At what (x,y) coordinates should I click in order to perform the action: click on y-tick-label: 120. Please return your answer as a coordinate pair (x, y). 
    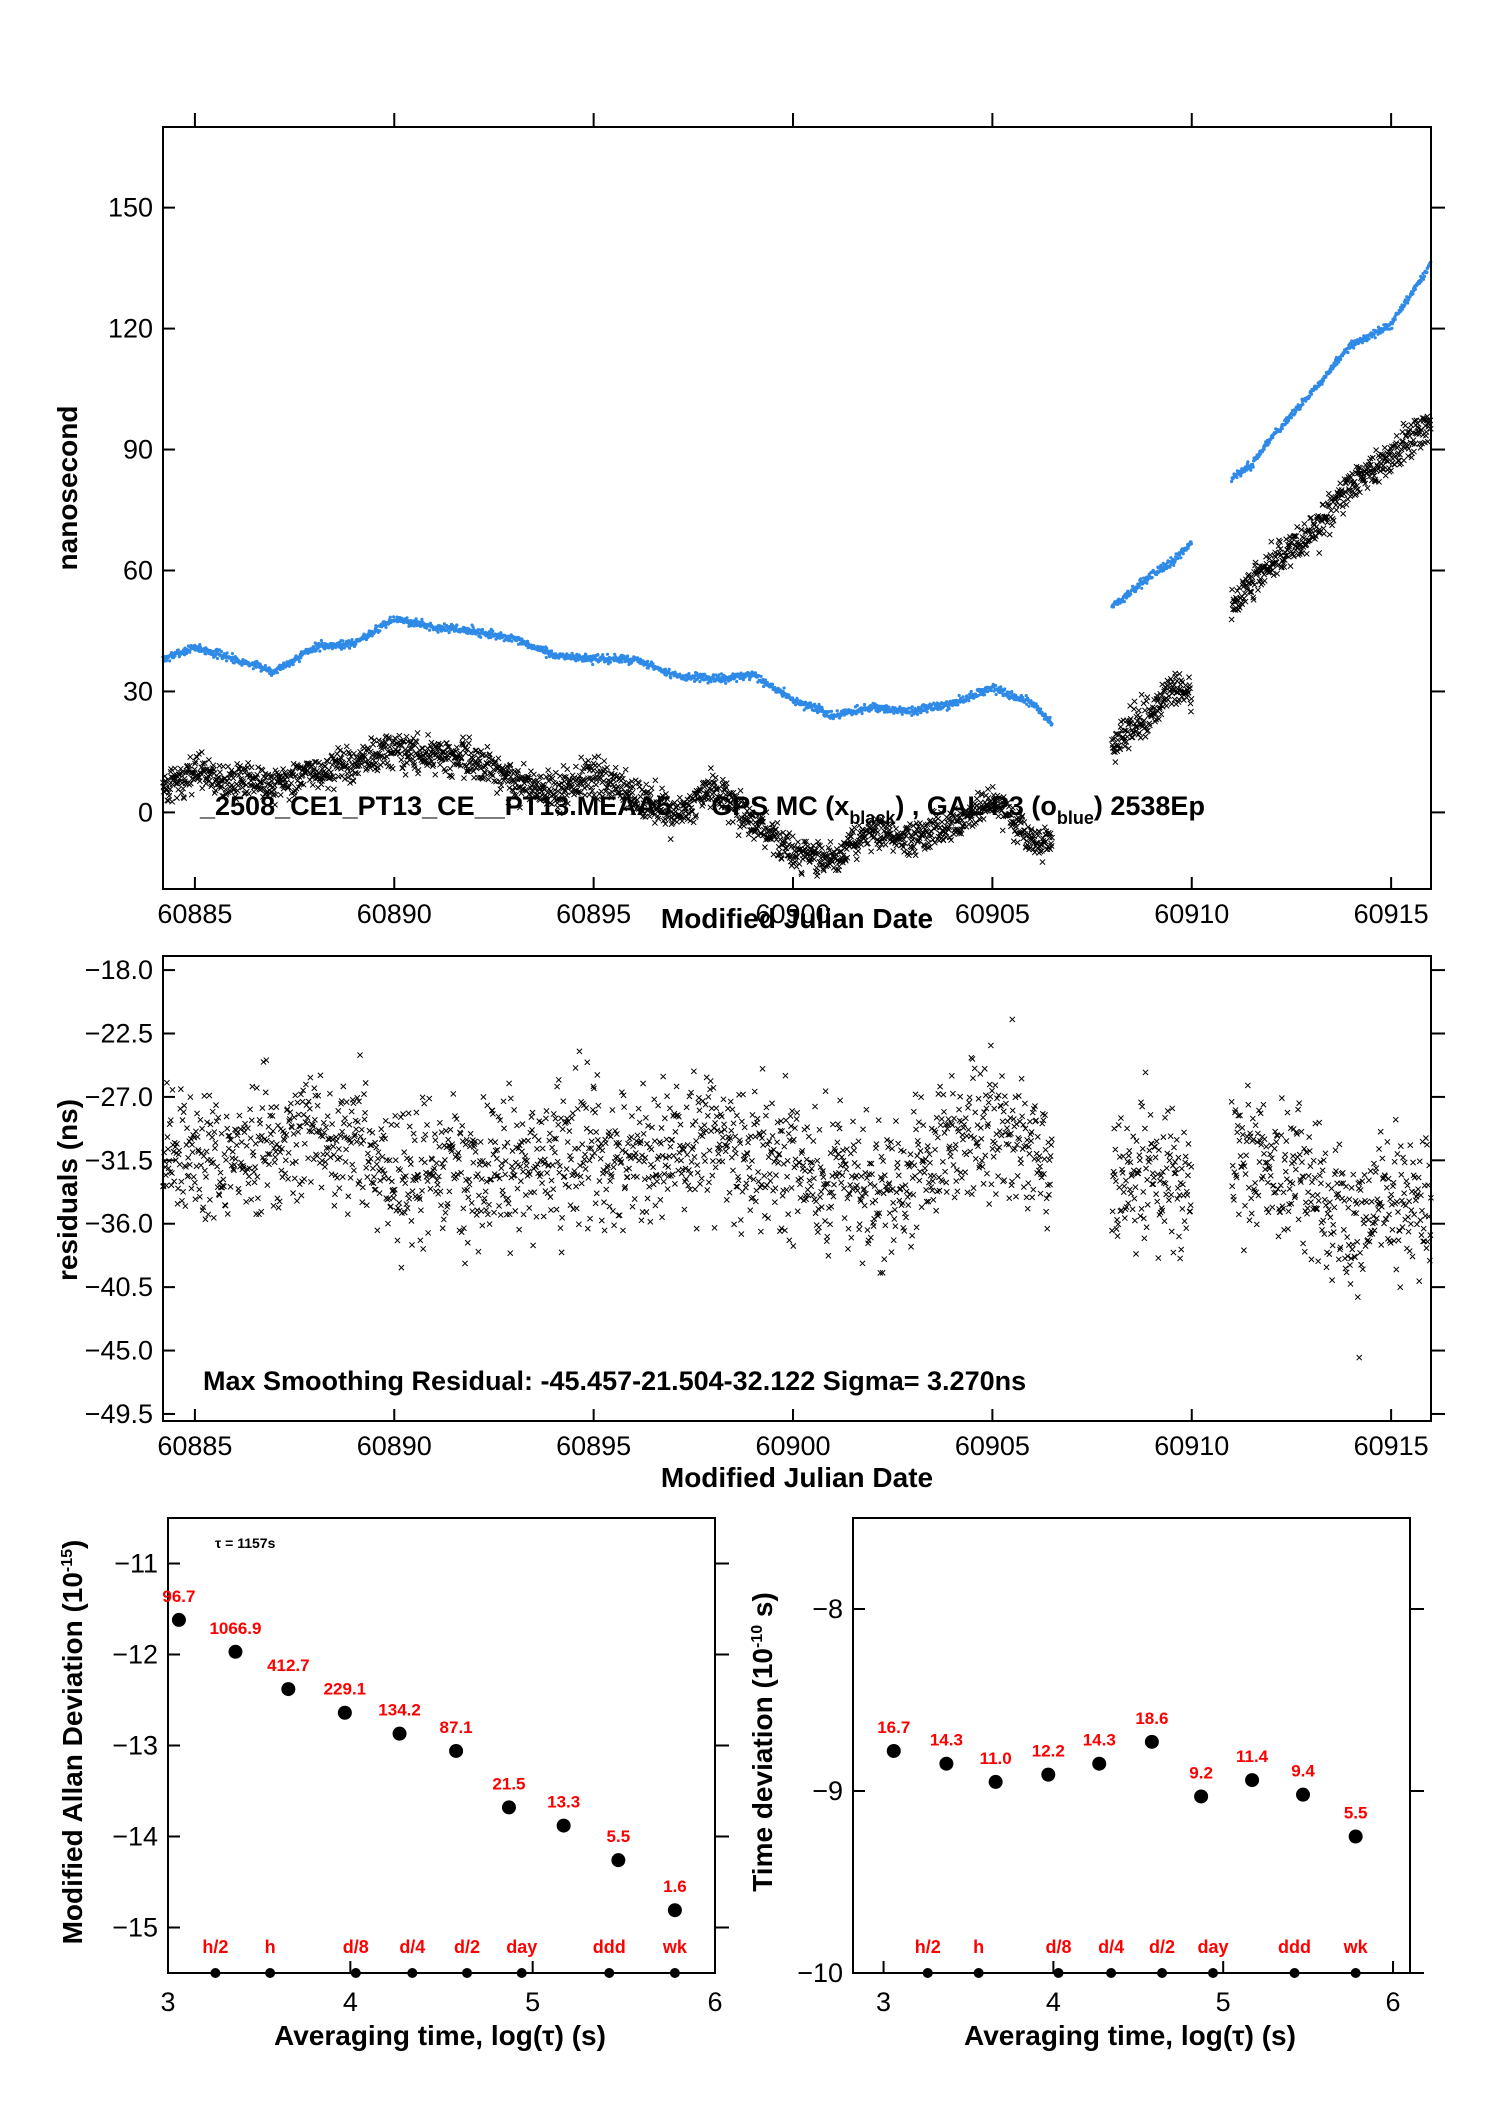
    Looking at the image, I should click on (130, 329).